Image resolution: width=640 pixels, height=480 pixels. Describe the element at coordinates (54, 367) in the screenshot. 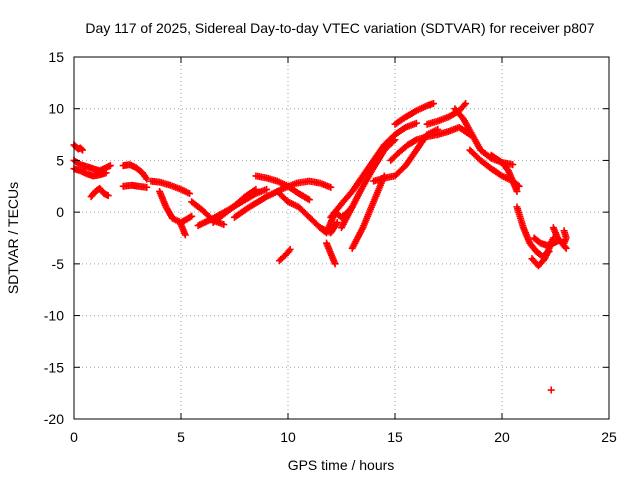

I see `y-tick-label: -15` at that location.